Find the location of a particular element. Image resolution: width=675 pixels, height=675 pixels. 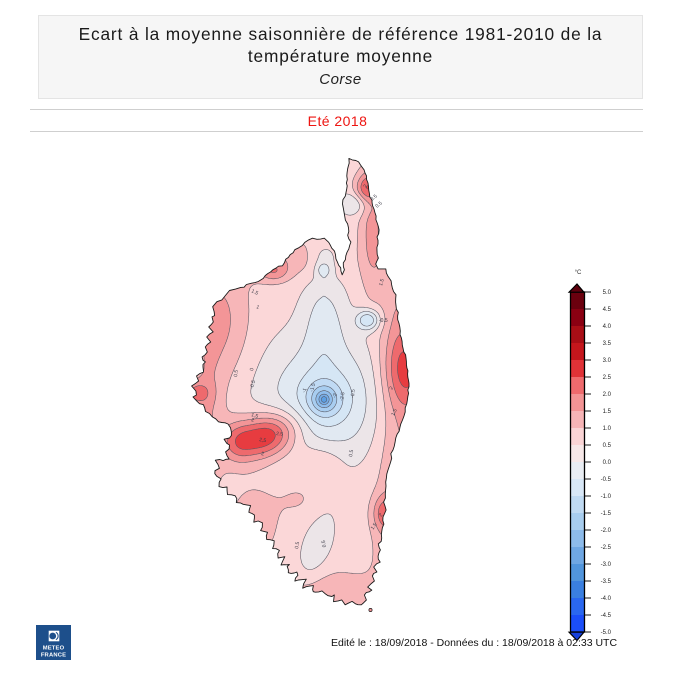

svg-text: -4.5 is located at coordinates (606, 616).